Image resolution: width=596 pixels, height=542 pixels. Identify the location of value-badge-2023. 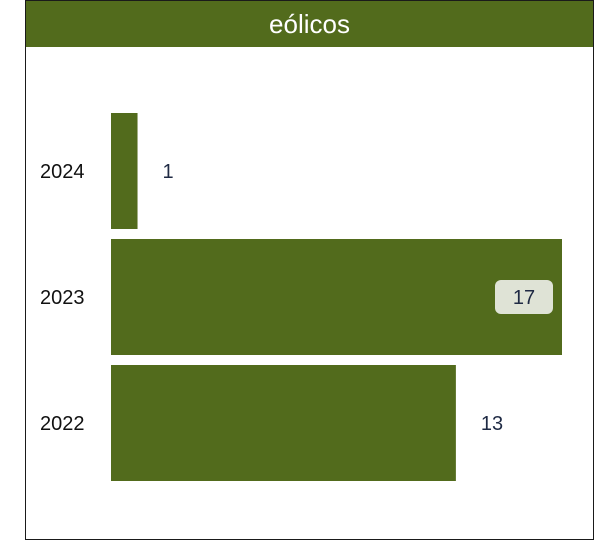
(524, 297).